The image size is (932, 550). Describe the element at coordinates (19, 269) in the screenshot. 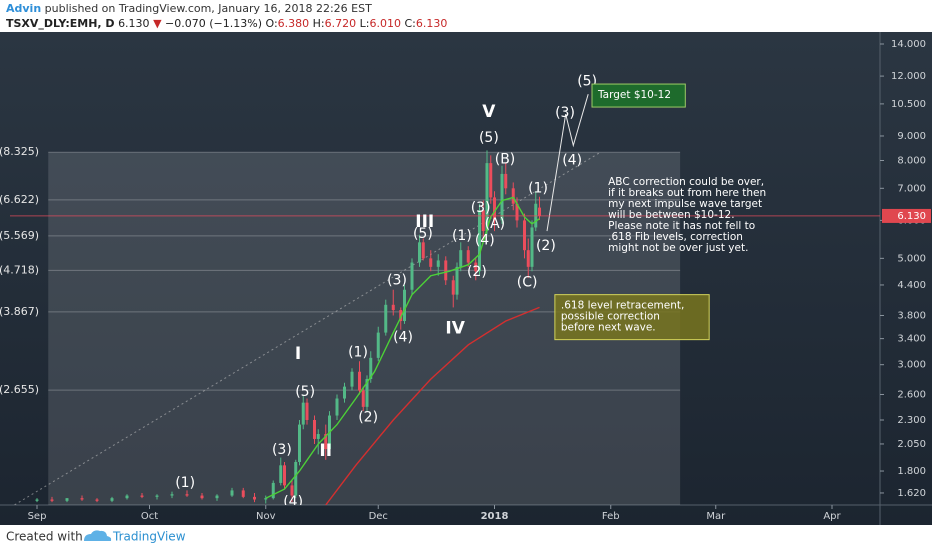

I see `fib-label: (4.718)` at that location.